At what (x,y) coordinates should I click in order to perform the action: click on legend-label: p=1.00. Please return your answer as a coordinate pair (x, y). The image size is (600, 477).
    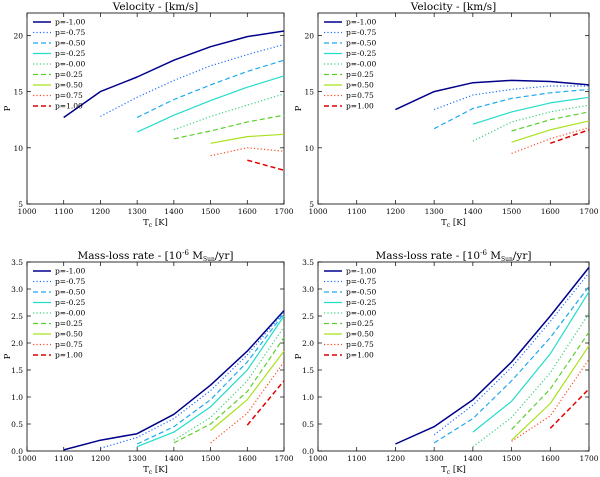
    Looking at the image, I should click on (69, 355).